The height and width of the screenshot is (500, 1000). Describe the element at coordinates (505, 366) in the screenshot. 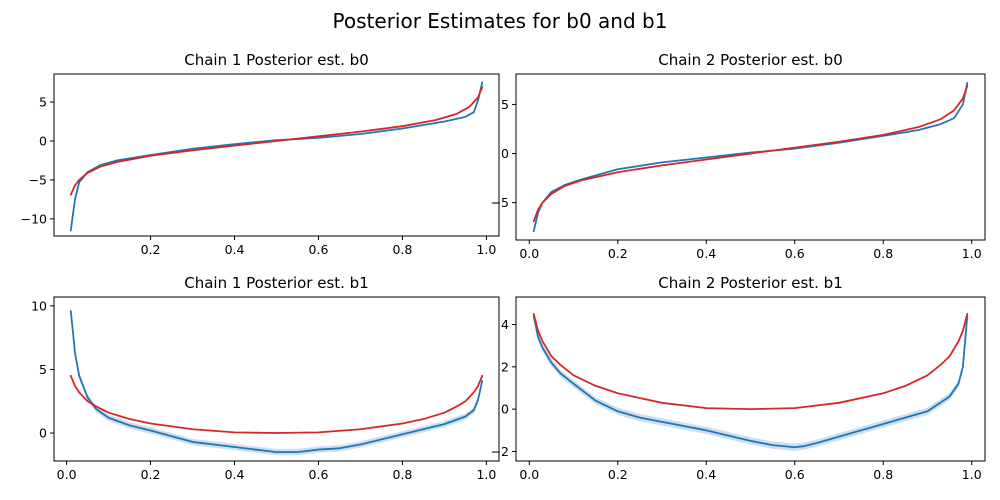

I see `y-tick-label: 2` at that location.